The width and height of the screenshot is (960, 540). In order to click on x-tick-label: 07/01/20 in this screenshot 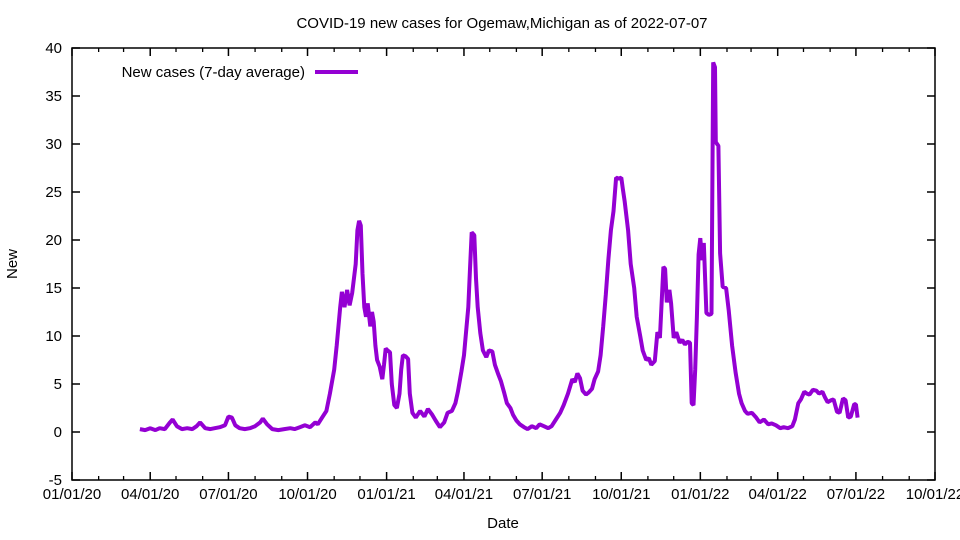, I will do `click(228, 494)`.